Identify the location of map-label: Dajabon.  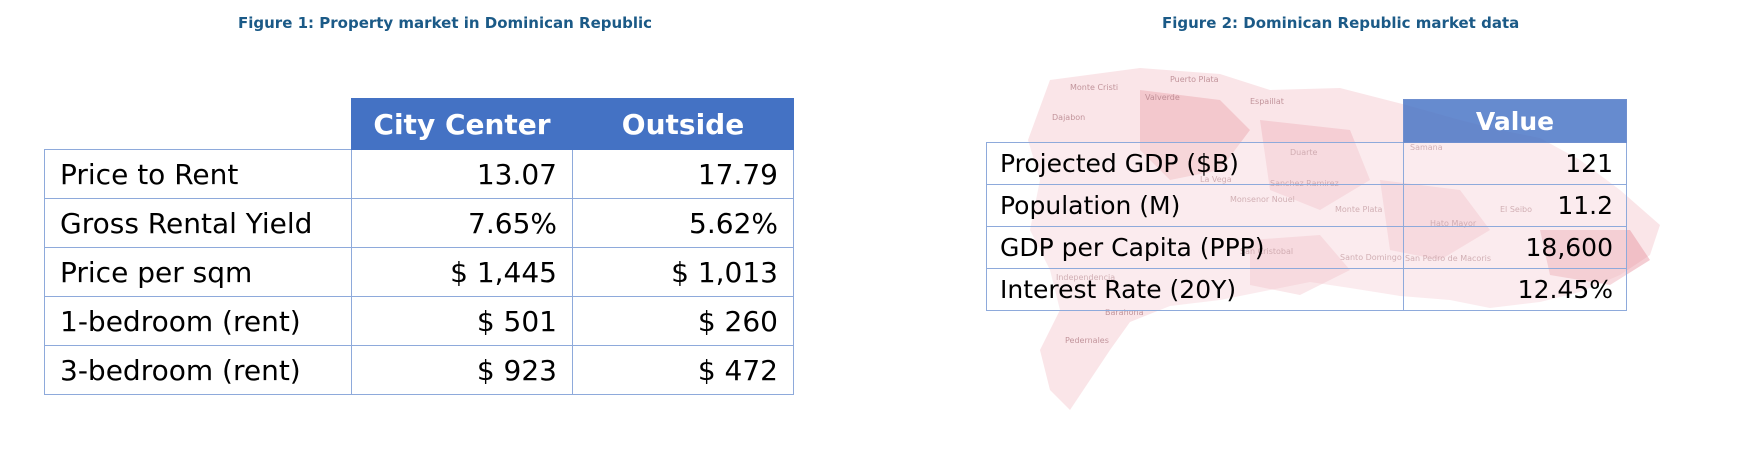
(1068, 117).